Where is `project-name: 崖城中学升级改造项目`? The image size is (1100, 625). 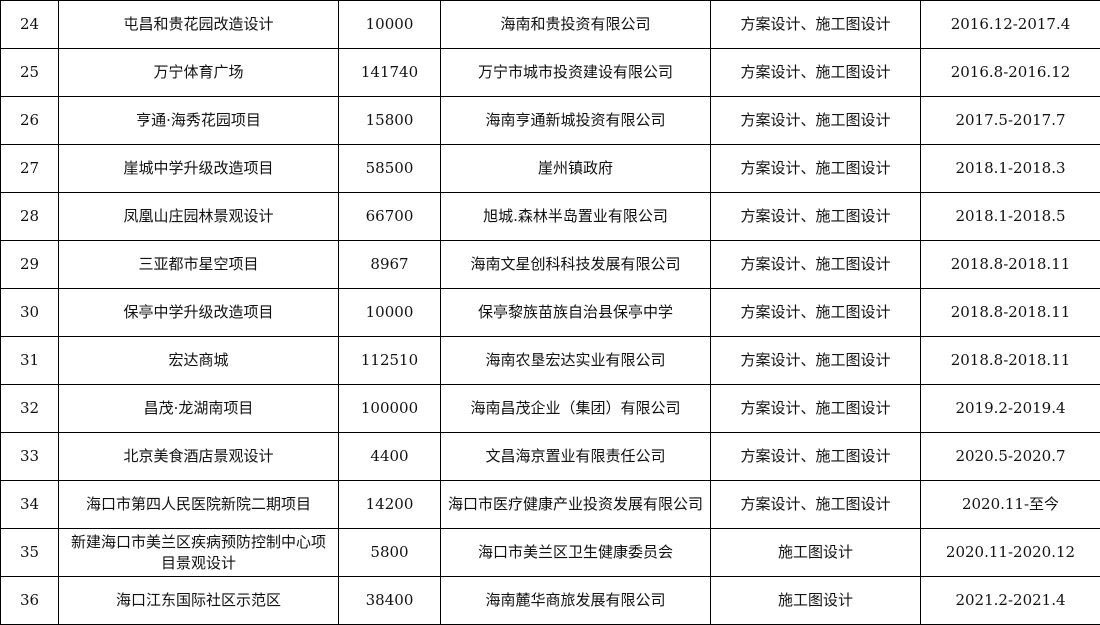
project-name: 崖城中学升级改造项目 is located at coordinates (198, 168).